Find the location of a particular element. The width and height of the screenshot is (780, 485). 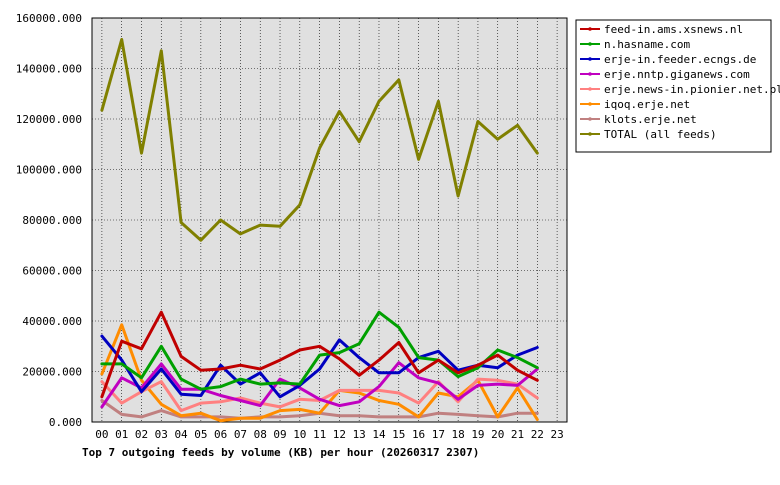

x-tick-label: 01 is located at coordinates (121, 434).